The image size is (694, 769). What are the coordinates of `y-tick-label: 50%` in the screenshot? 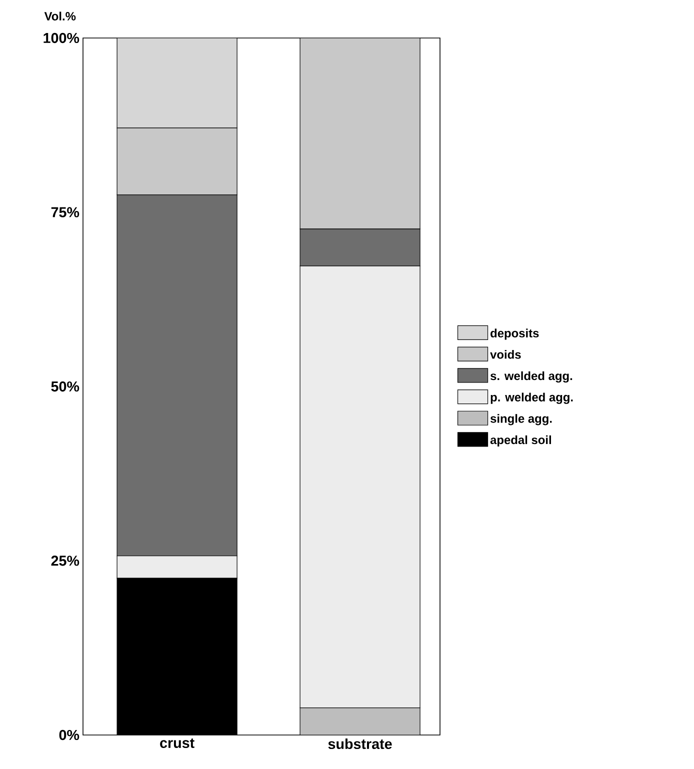 It's located at (65, 386).